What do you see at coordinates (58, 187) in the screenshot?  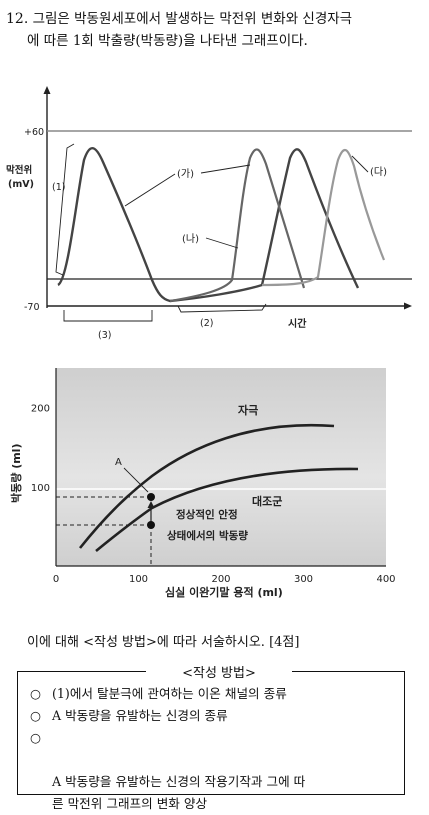 I see `annotation-1: (1)` at bounding box center [58, 187].